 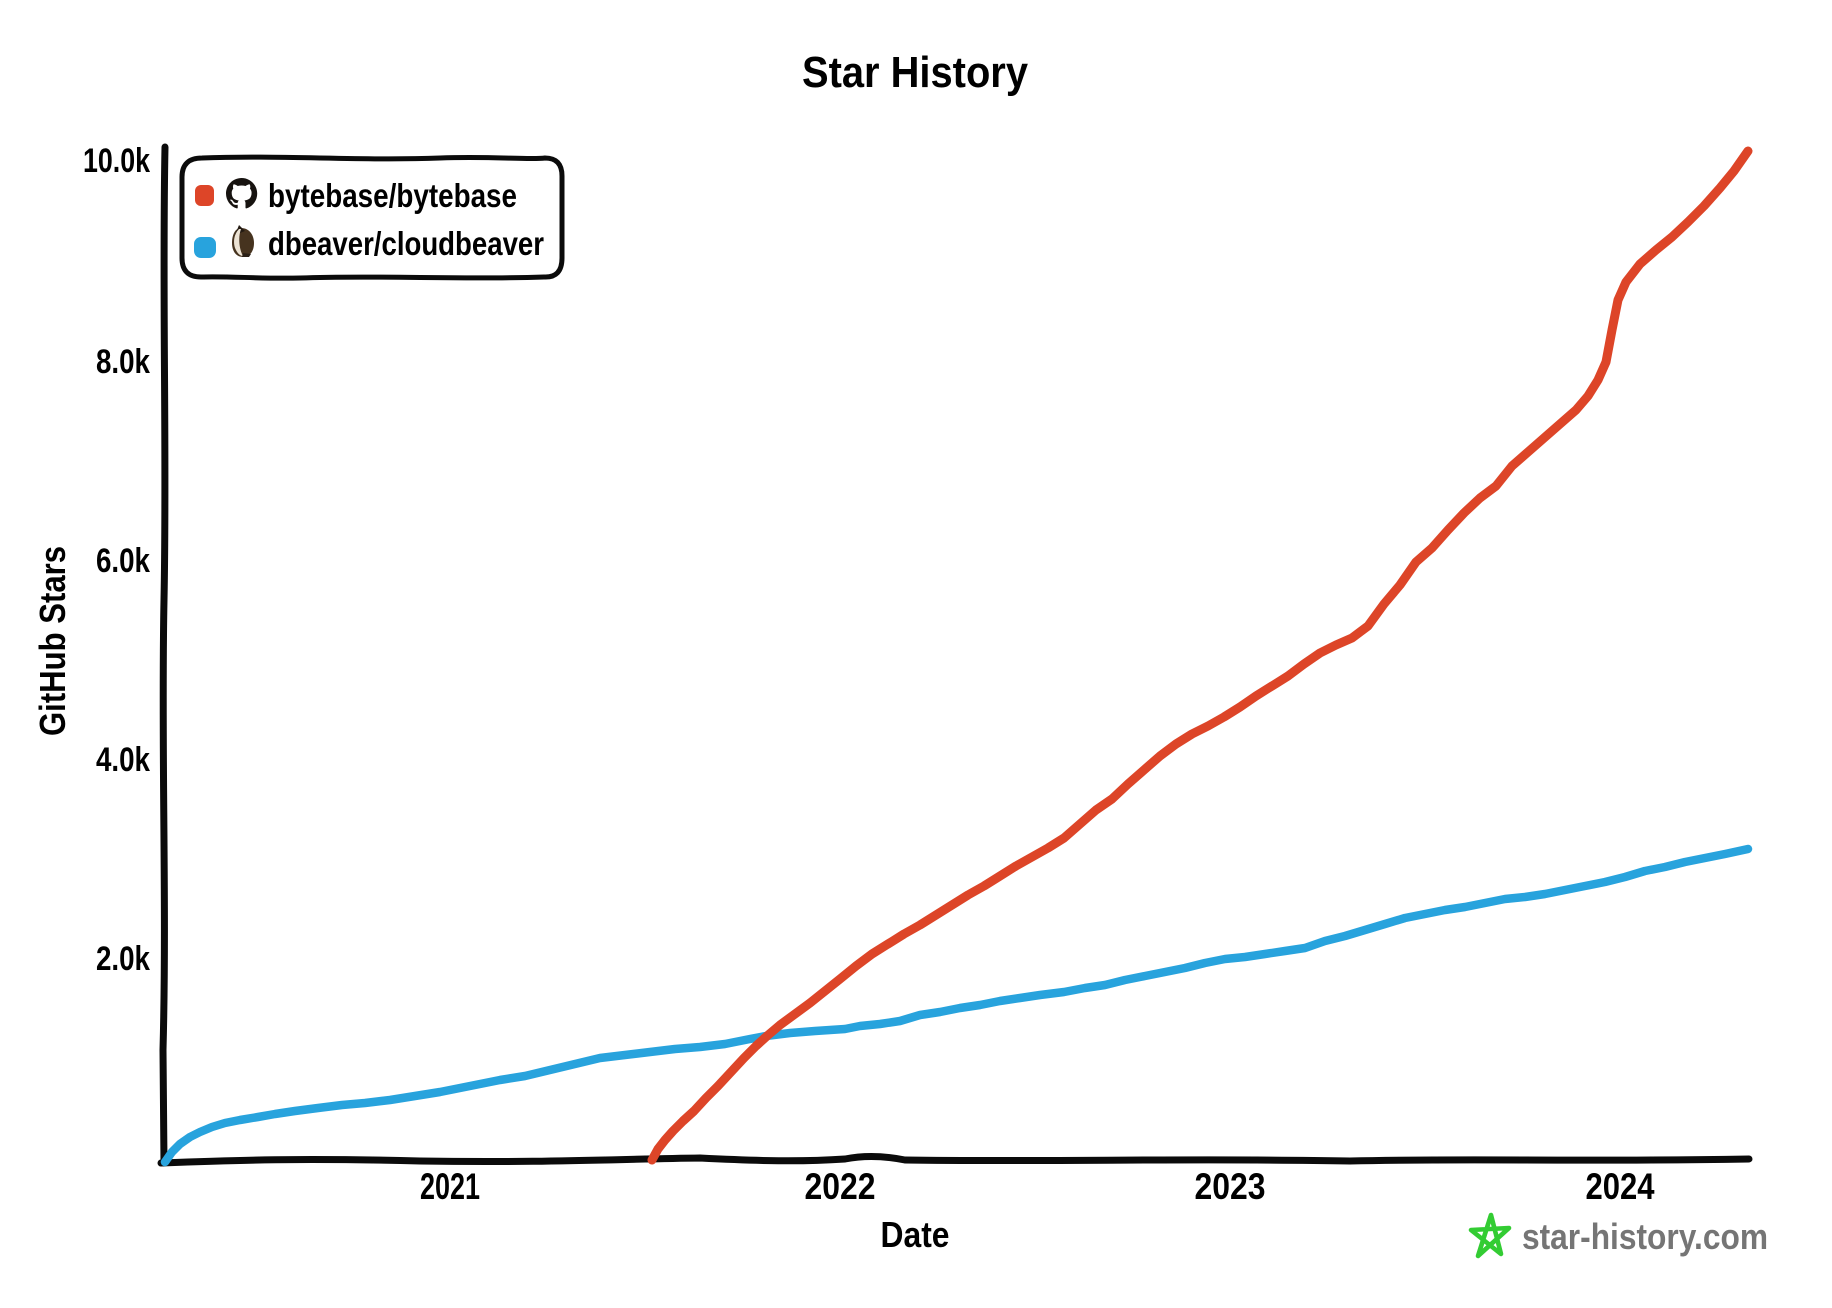 I want to click on svg-text: Date, so click(x=915, y=1234).